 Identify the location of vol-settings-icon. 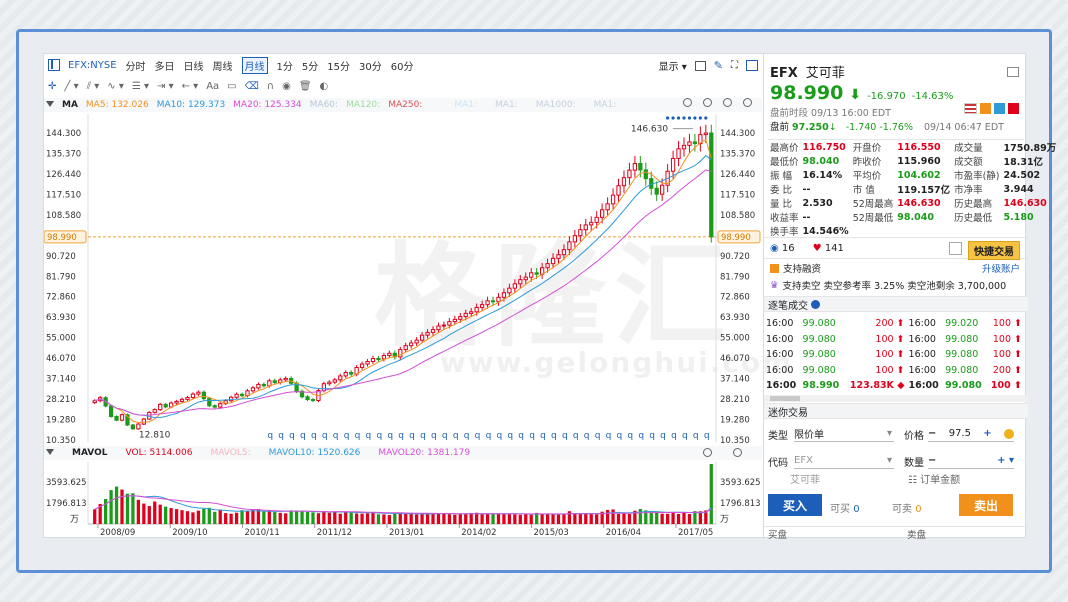
(737, 452).